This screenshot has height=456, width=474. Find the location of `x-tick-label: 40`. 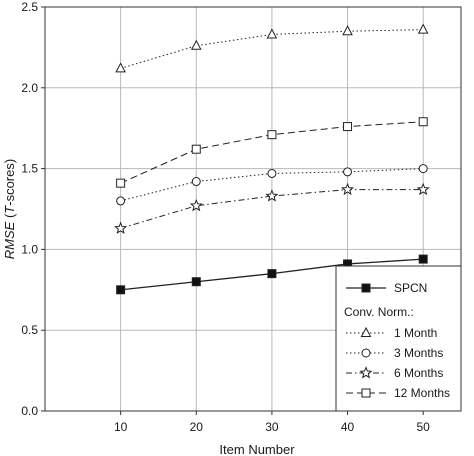

x-tick-label: 40 is located at coordinates (348, 427).